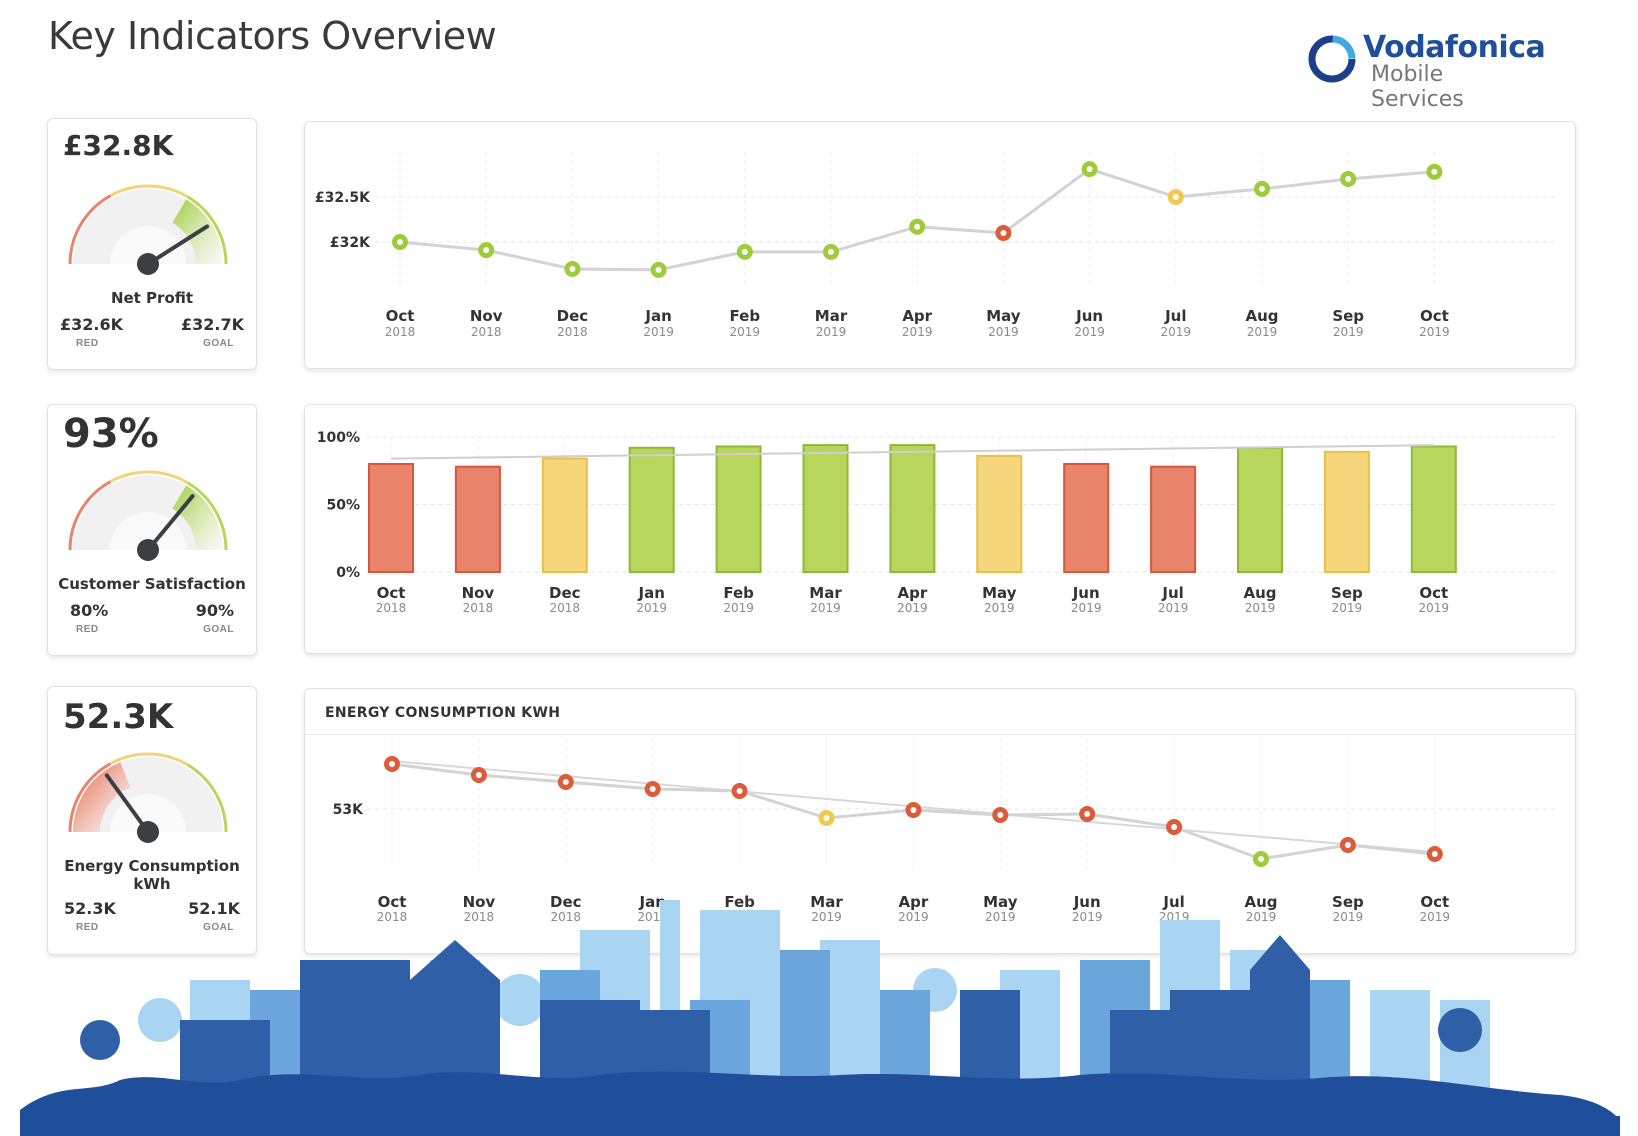 The height and width of the screenshot is (1136, 1638). Describe the element at coordinates (1454, 47) in the screenshot. I see `logo-brand: Vodafonica` at that location.